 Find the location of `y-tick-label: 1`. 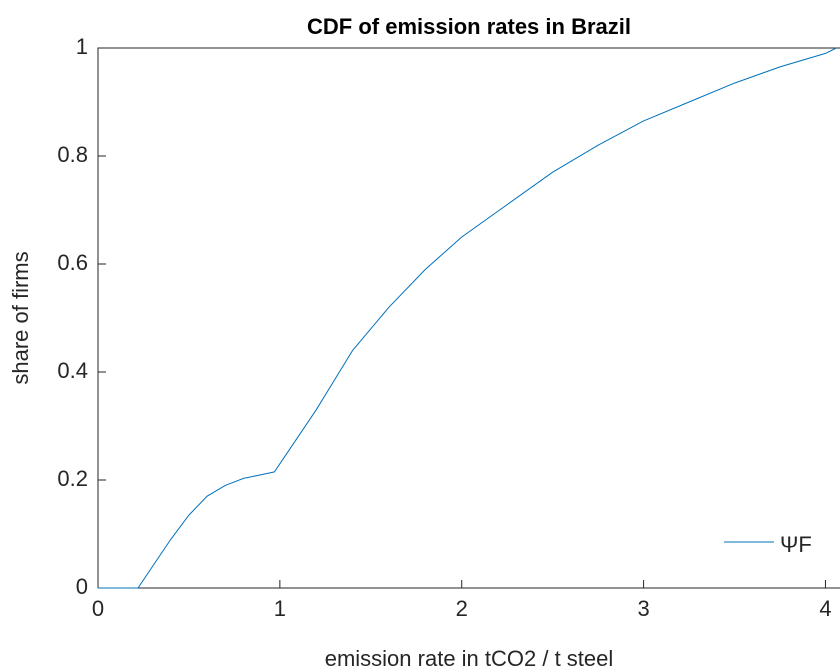

y-tick-label: 1 is located at coordinates (82, 46).